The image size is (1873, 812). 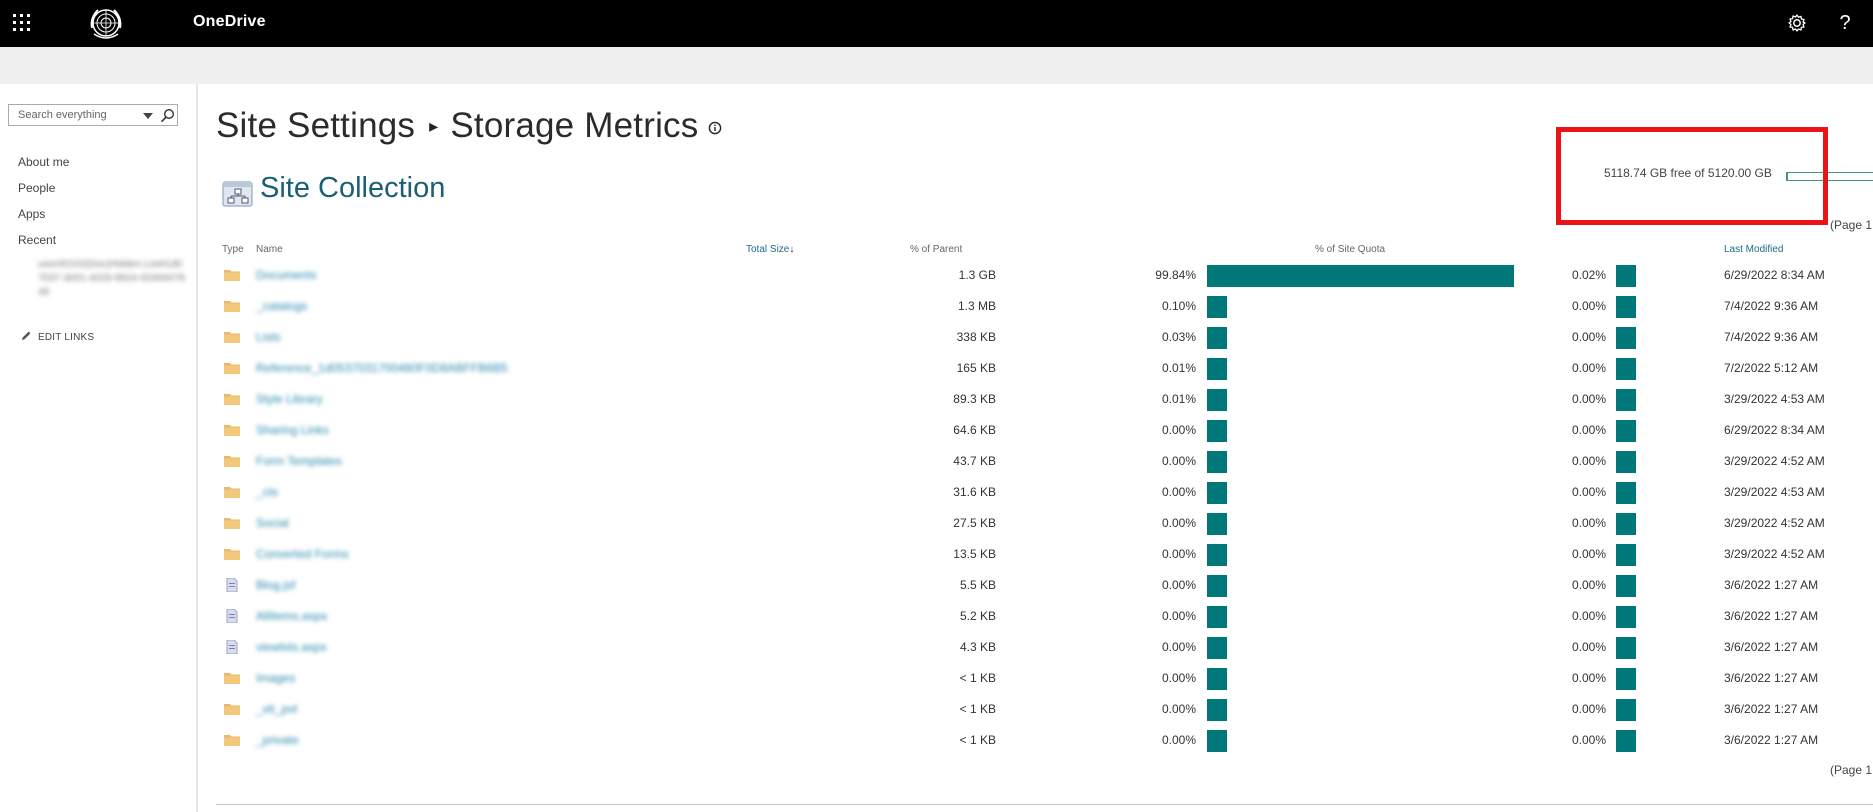 I want to click on item-percent-parent: 0.10%, so click(x=1178, y=306).